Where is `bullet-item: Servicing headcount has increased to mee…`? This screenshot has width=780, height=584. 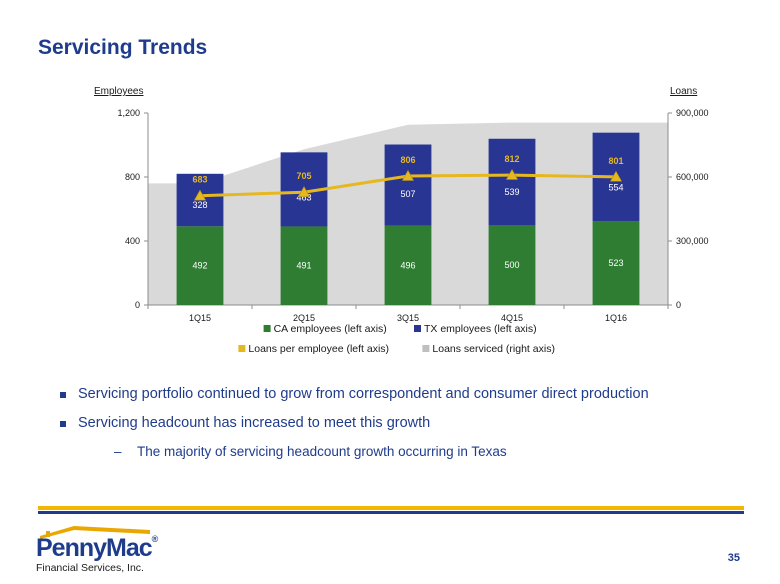 bullet-item: Servicing headcount has increased to mee… is located at coordinates (354, 423).